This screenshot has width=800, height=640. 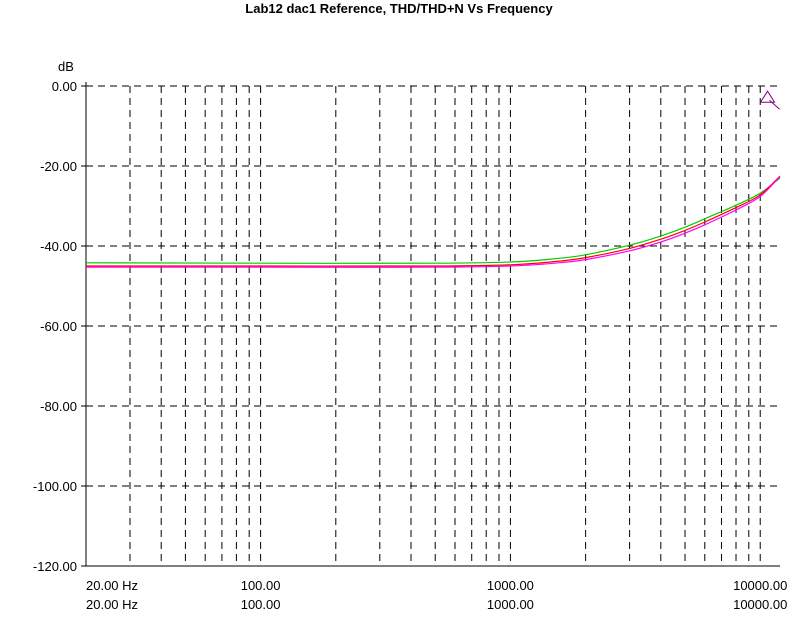 I want to click on x-tick-label-secondary: 10000.00, so click(x=760, y=604).